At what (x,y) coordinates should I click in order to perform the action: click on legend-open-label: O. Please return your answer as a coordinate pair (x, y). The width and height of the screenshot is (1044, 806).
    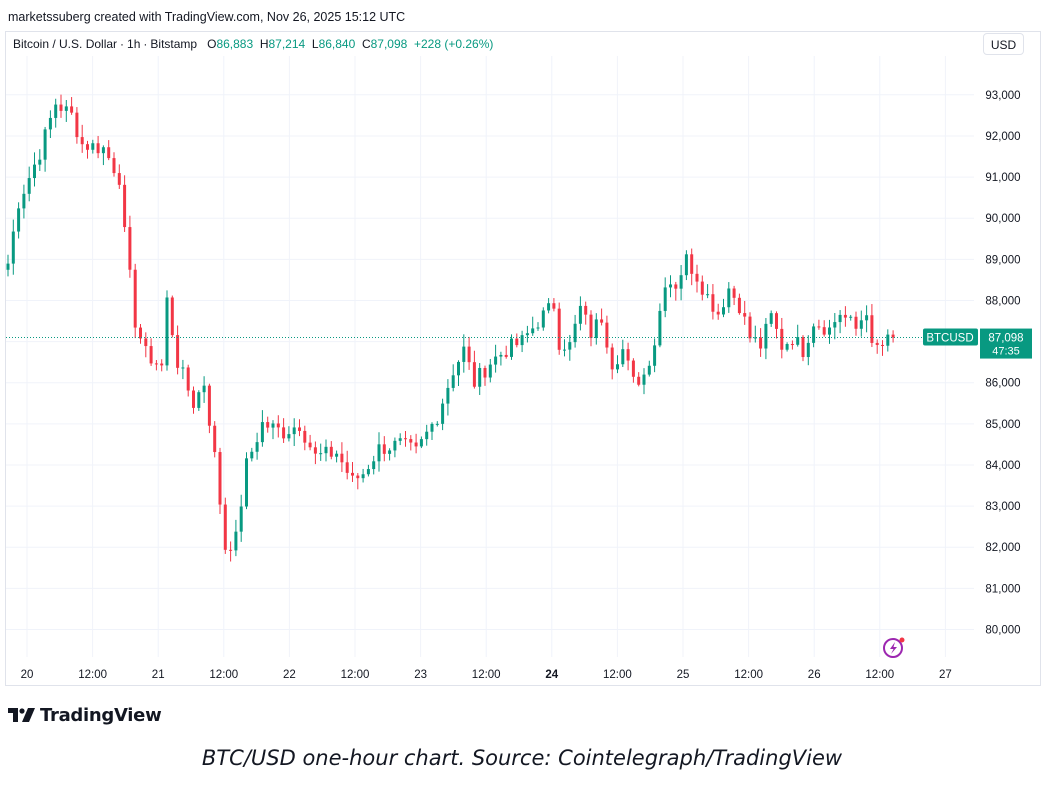
    Looking at the image, I should click on (212, 44).